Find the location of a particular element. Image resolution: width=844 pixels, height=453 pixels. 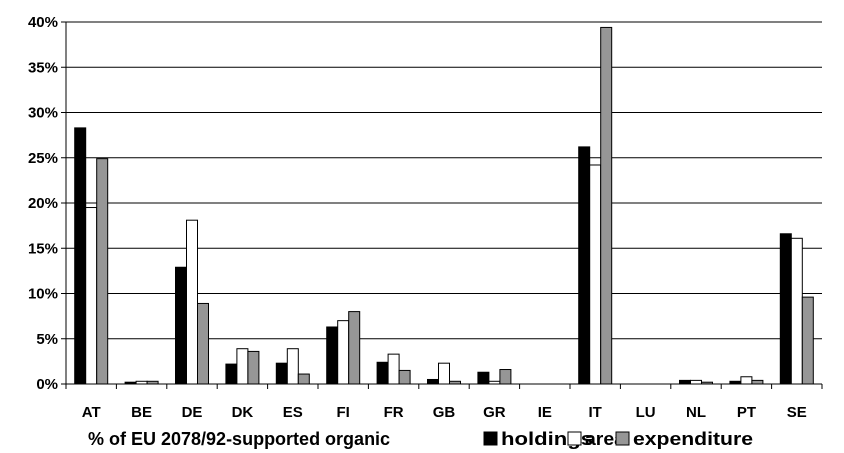

bar-area-DK is located at coordinates (242, 366).